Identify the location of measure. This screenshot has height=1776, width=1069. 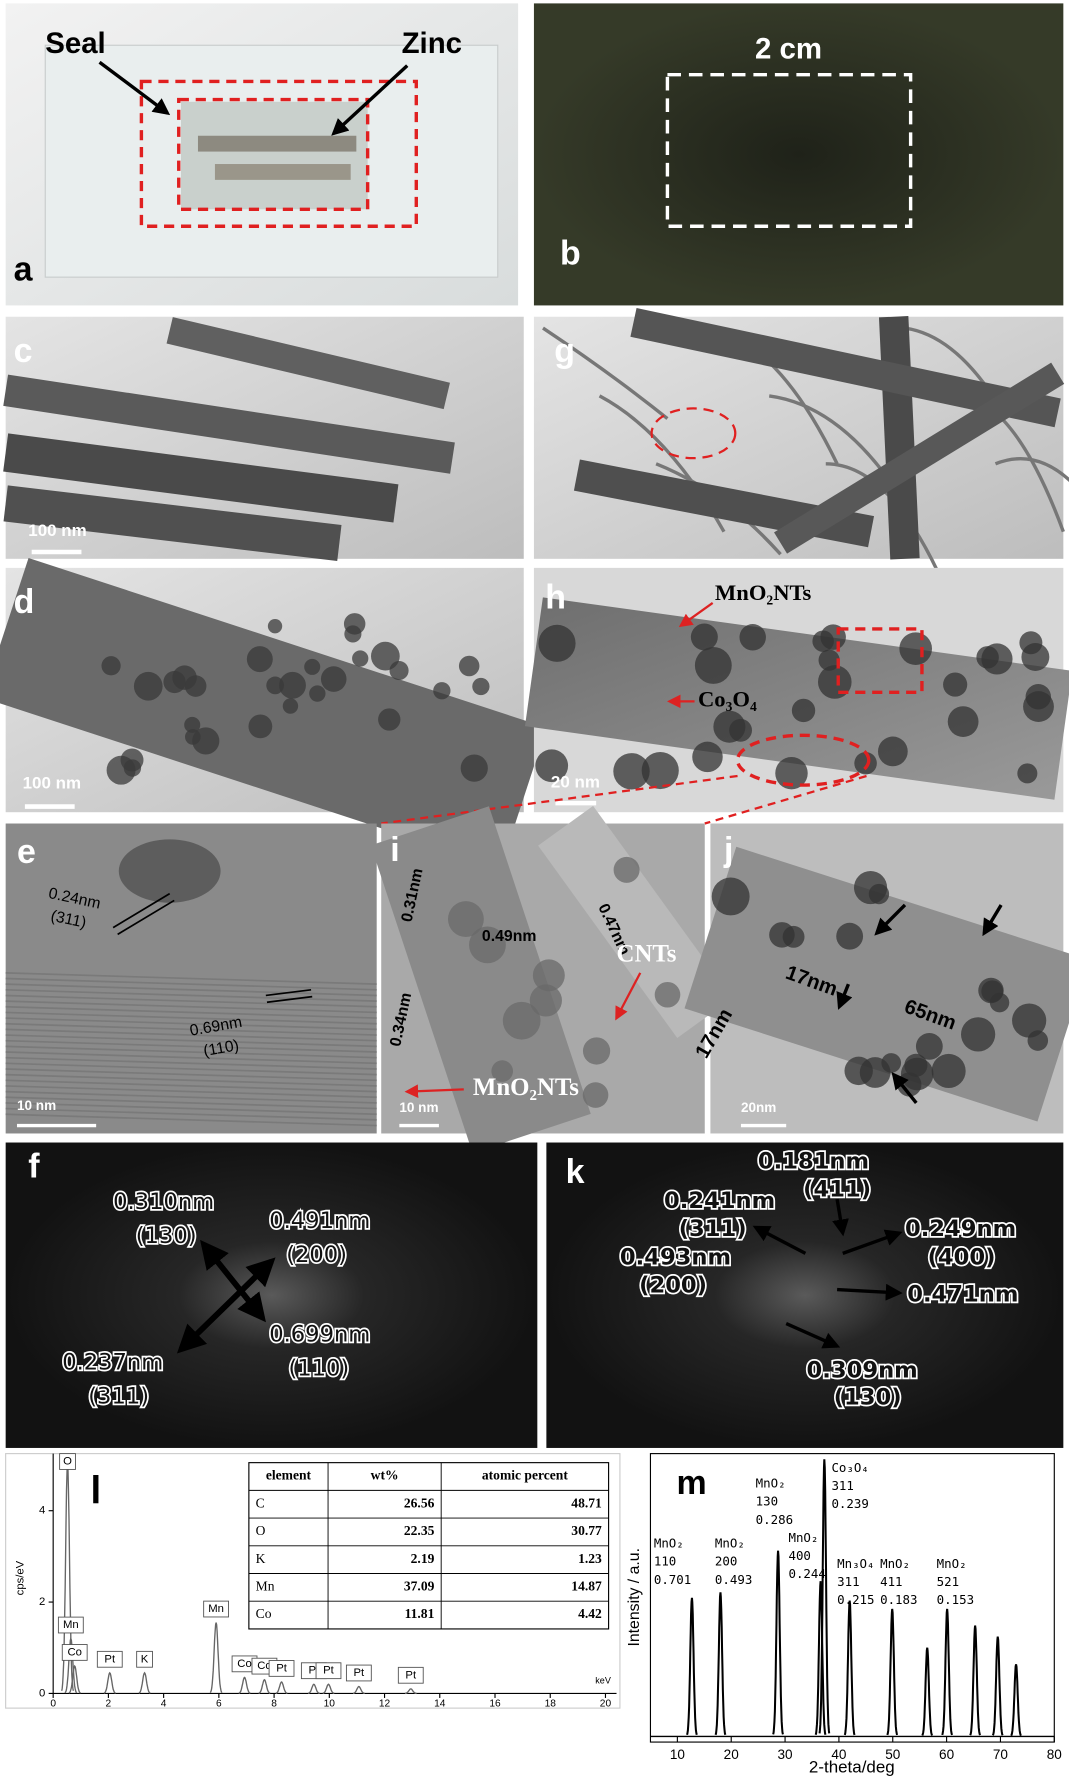
(146, 917).